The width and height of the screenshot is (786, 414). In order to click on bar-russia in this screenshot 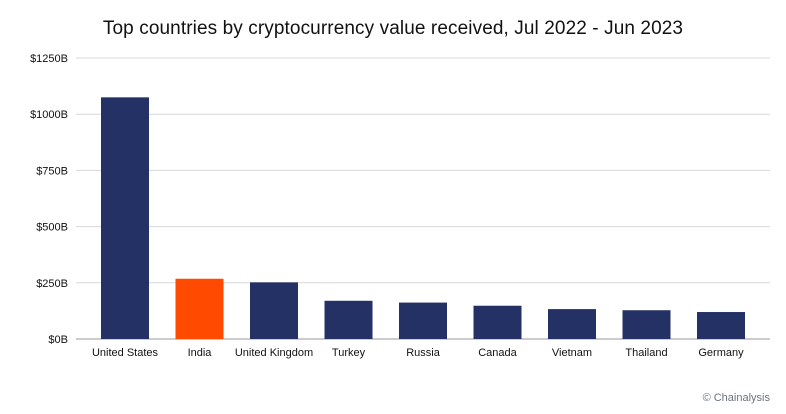, I will do `click(423, 320)`.